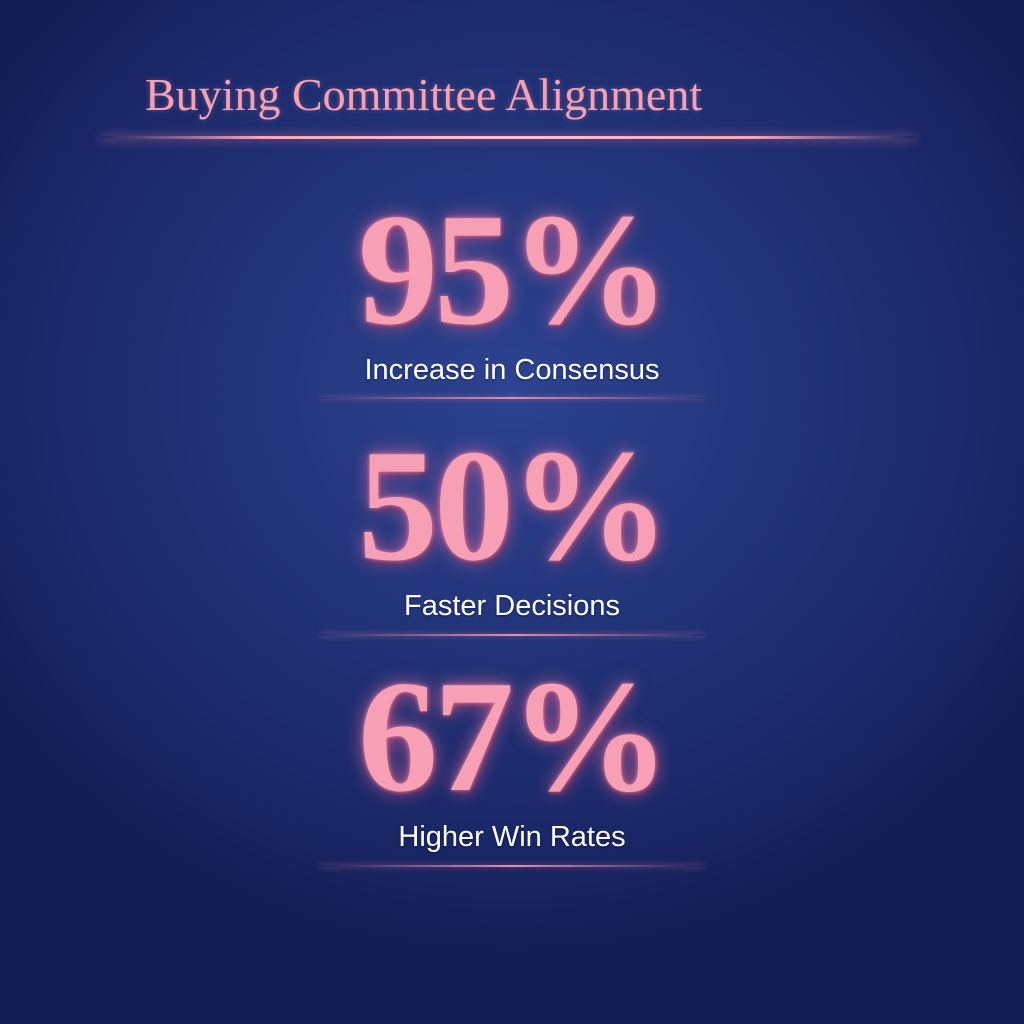  I want to click on stat-label: Faster Decisions, so click(512, 606).